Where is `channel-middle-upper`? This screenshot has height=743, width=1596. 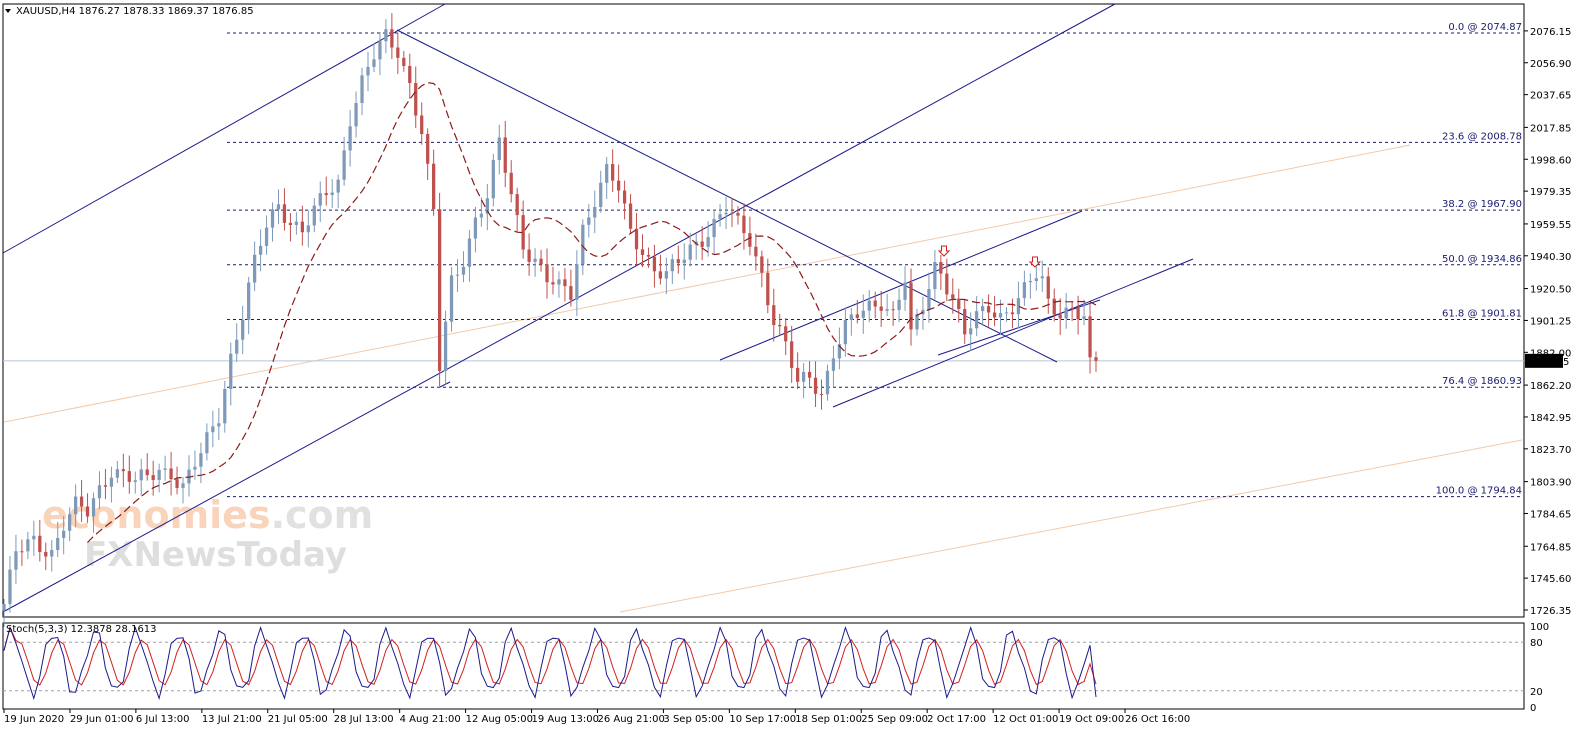
channel-middle-upper is located at coordinates (901, 285).